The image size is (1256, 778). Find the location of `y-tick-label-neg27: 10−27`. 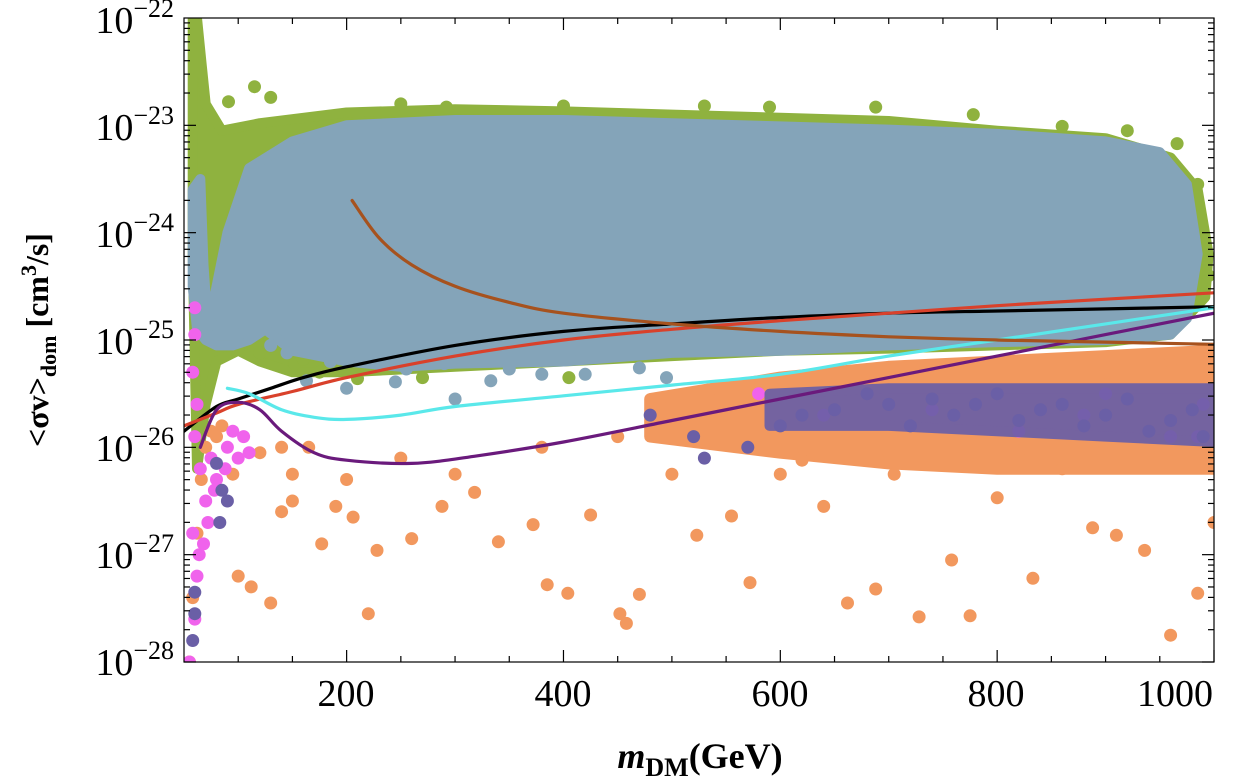

y-tick-label-neg27: 10−27 is located at coordinates (134, 553).